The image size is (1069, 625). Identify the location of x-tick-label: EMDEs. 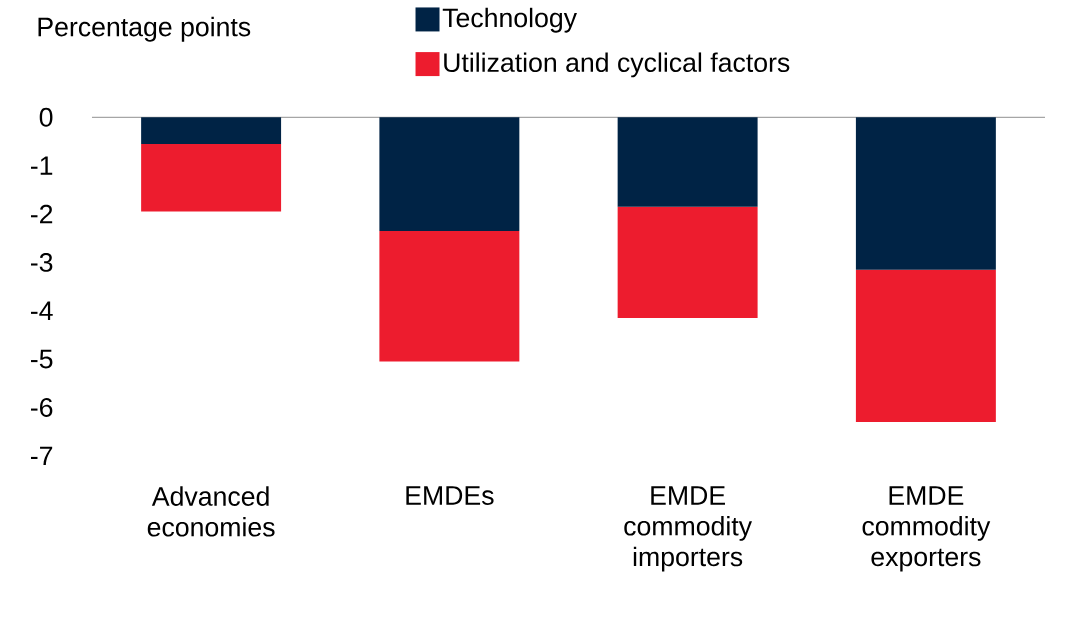
(450, 496).